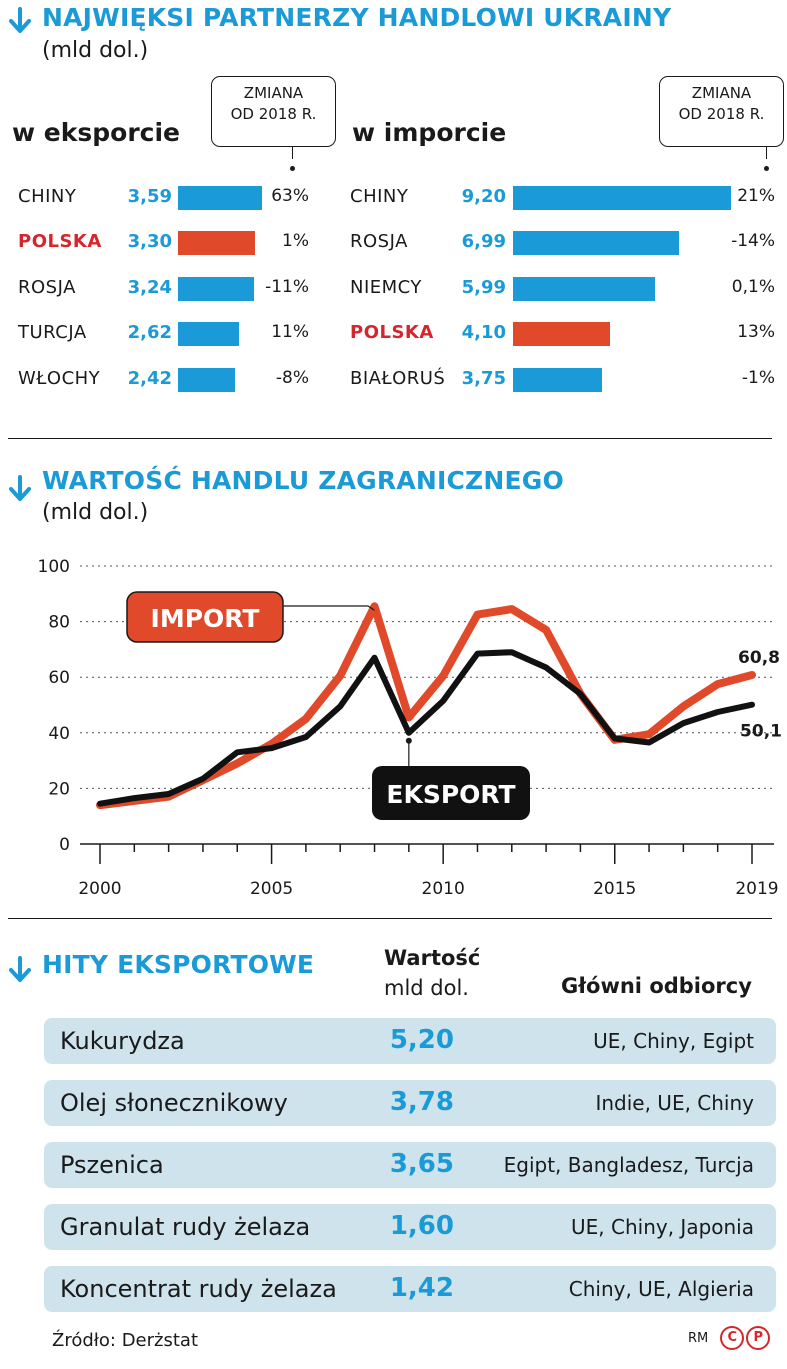  Describe the element at coordinates (379, 196) in the screenshot. I see `country-name: CHINY` at that location.